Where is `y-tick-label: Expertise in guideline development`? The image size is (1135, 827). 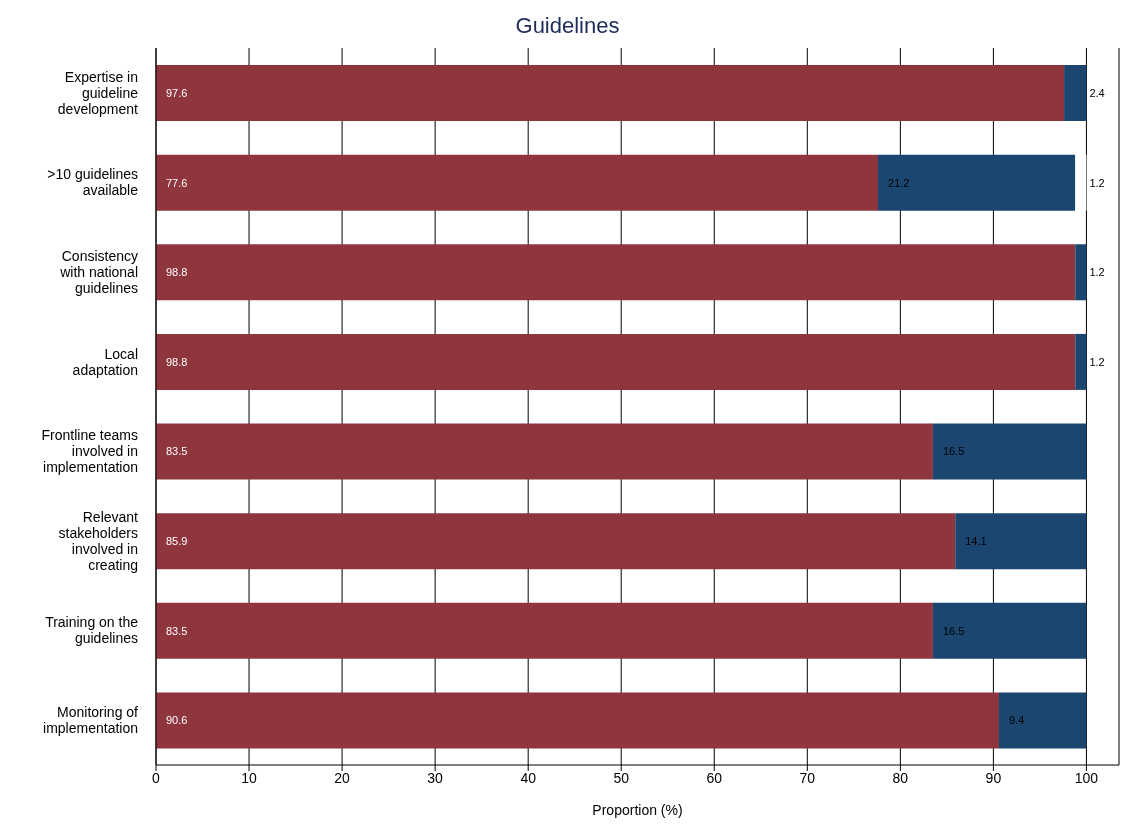 y-tick-label: Expertise in guideline development is located at coordinates (98, 92).